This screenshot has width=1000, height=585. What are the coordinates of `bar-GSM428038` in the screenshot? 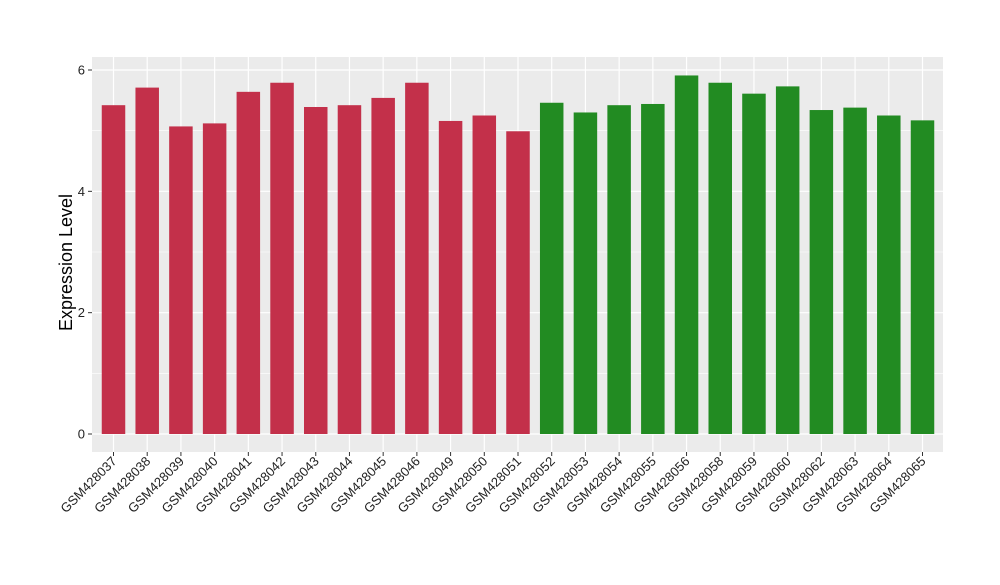 It's located at (147, 261).